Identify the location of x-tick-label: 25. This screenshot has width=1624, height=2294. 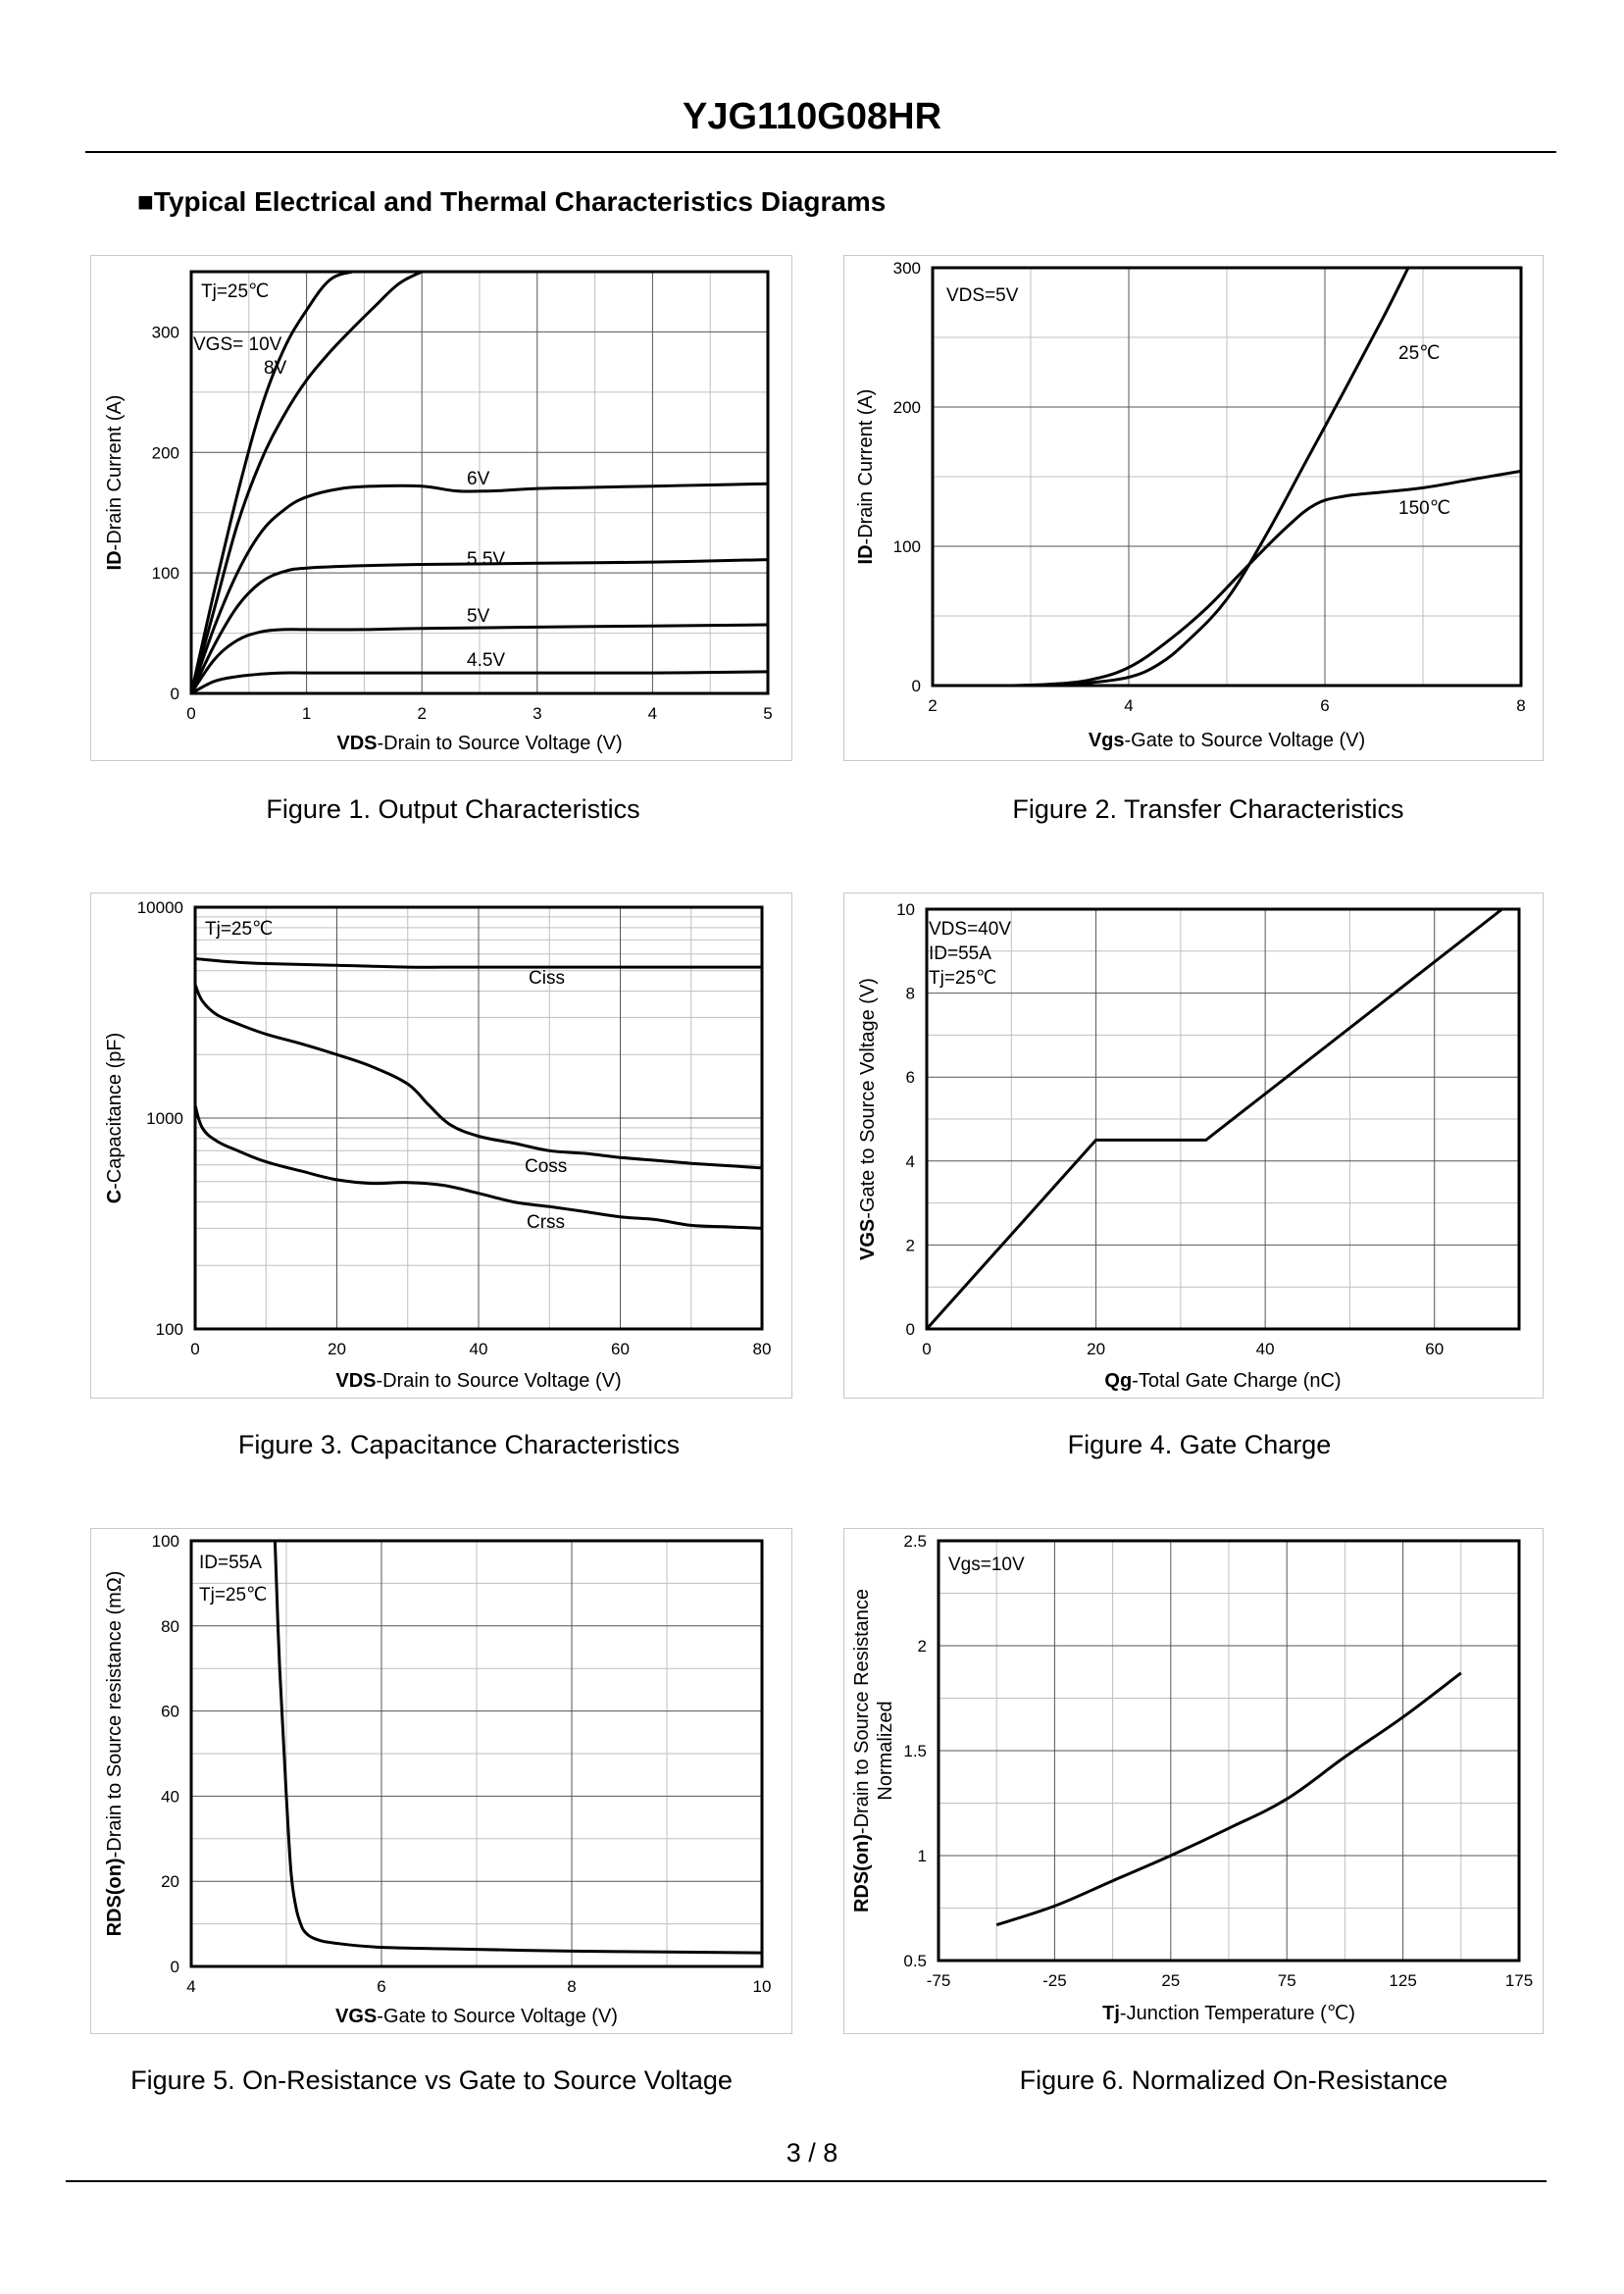
(1170, 1980).